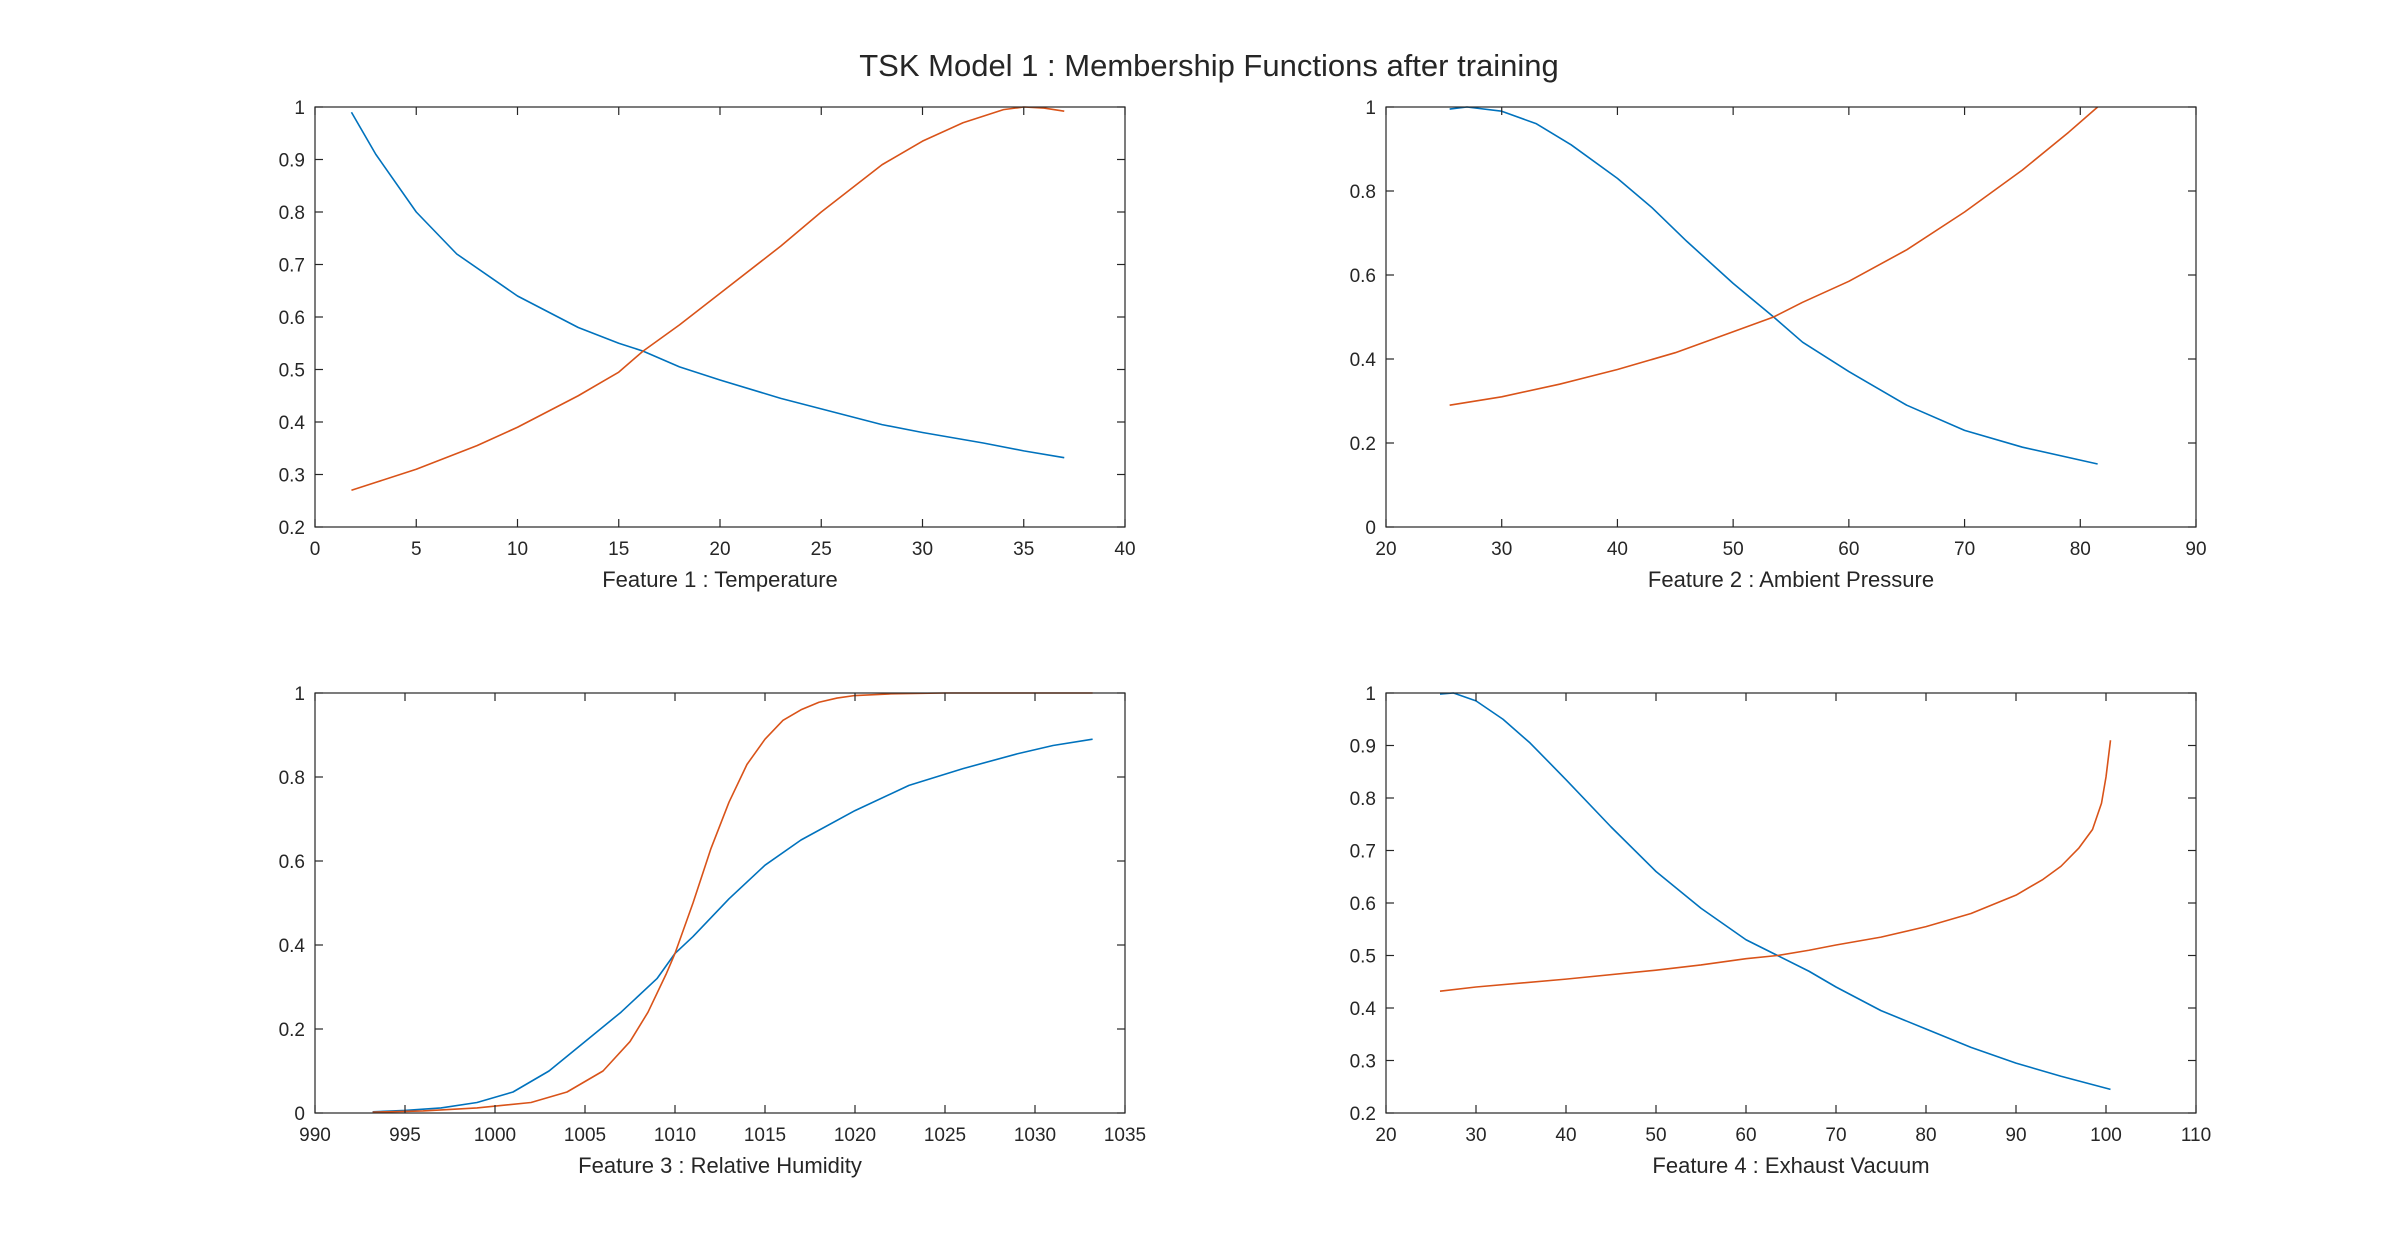 The width and height of the screenshot is (2400, 1238). I want to click on subplot-3-xtick-label: 1015, so click(765, 1135).